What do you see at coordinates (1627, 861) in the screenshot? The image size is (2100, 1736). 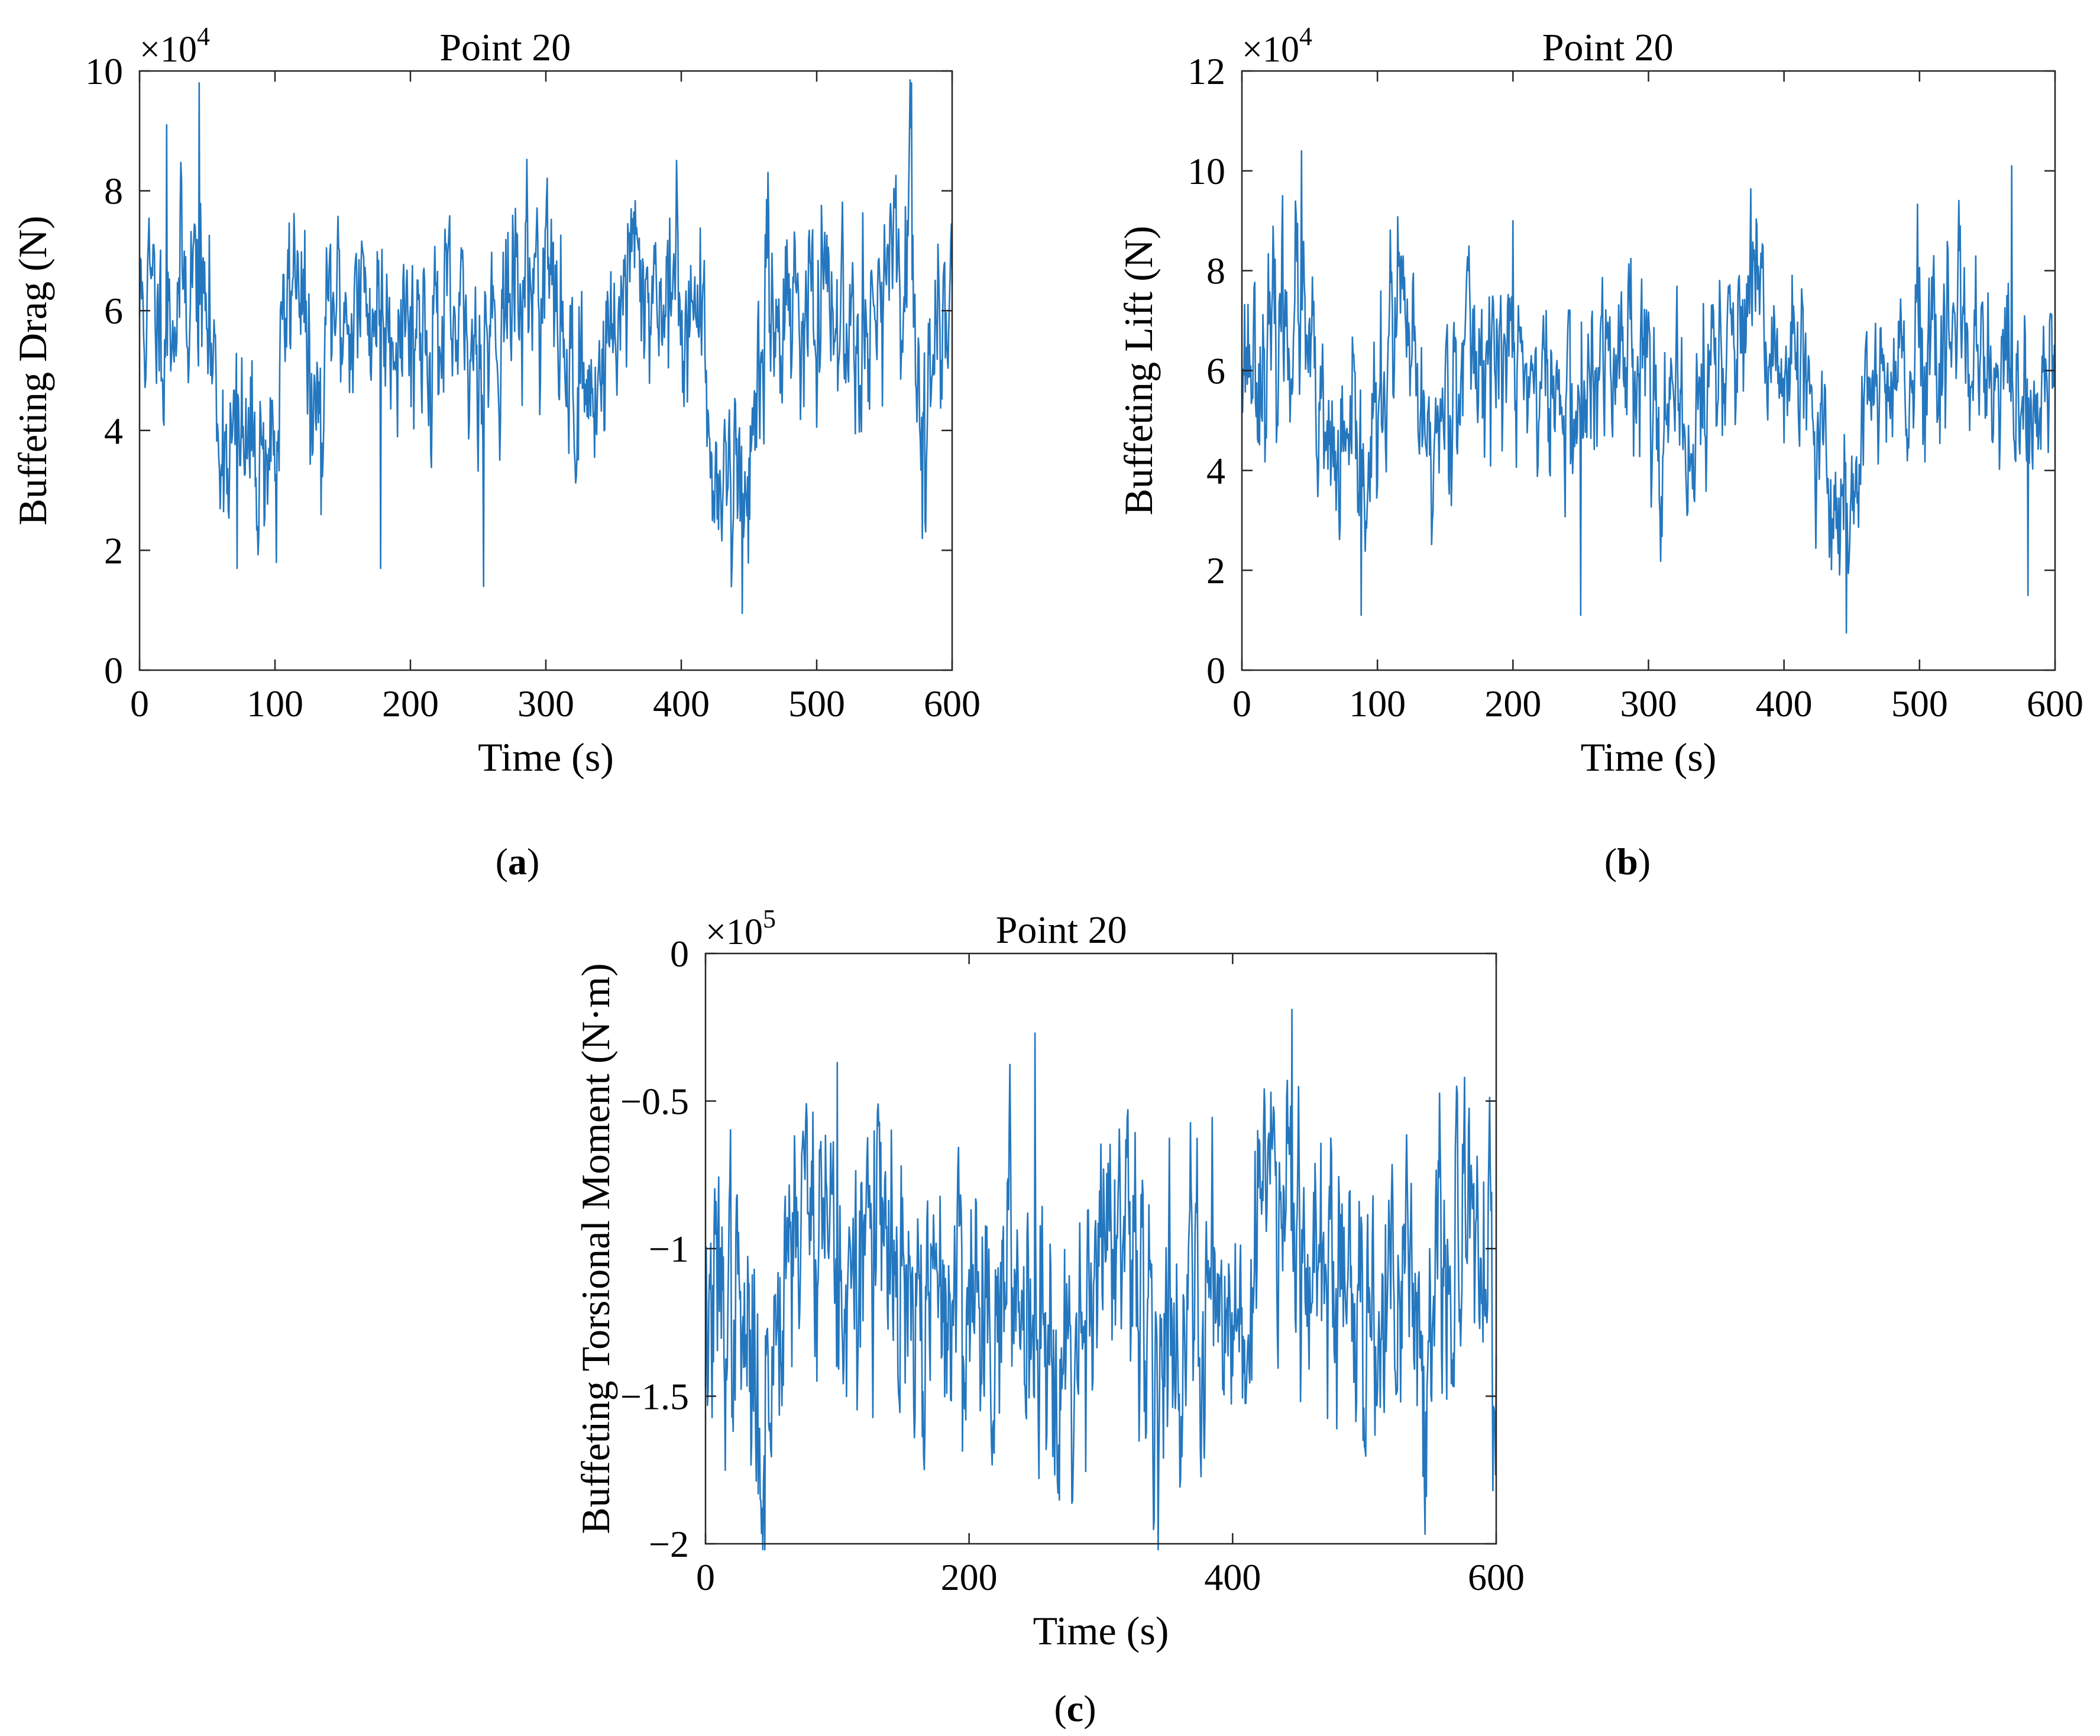 I see `panel-label-b: (b)` at bounding box center [1627, 861].